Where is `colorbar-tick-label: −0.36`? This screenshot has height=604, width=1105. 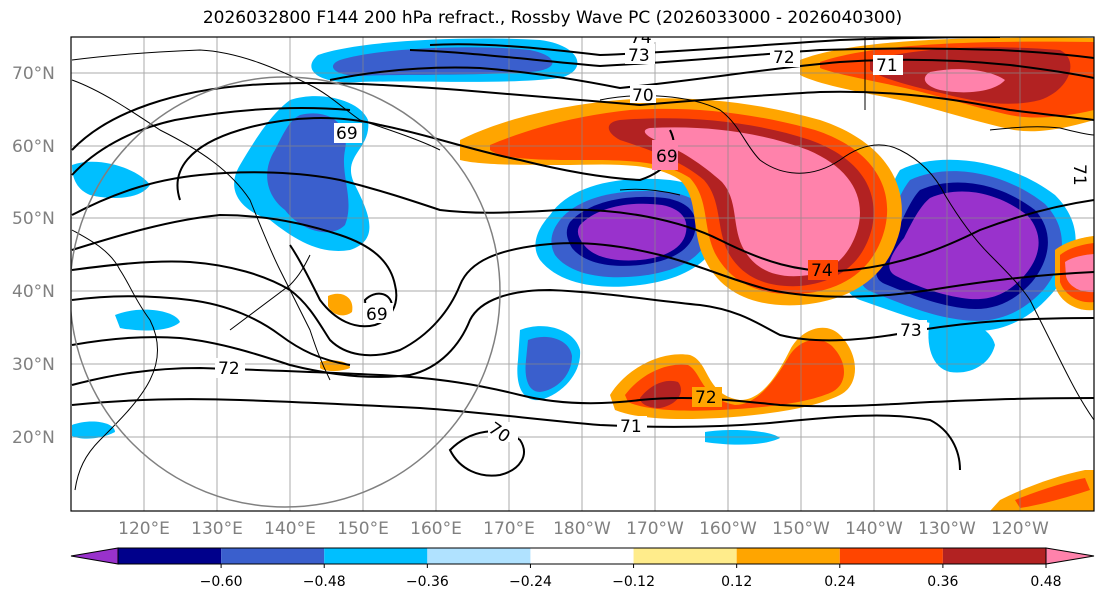
colorbar-tick-label: −0.36 is located at coordinates (427, 582).